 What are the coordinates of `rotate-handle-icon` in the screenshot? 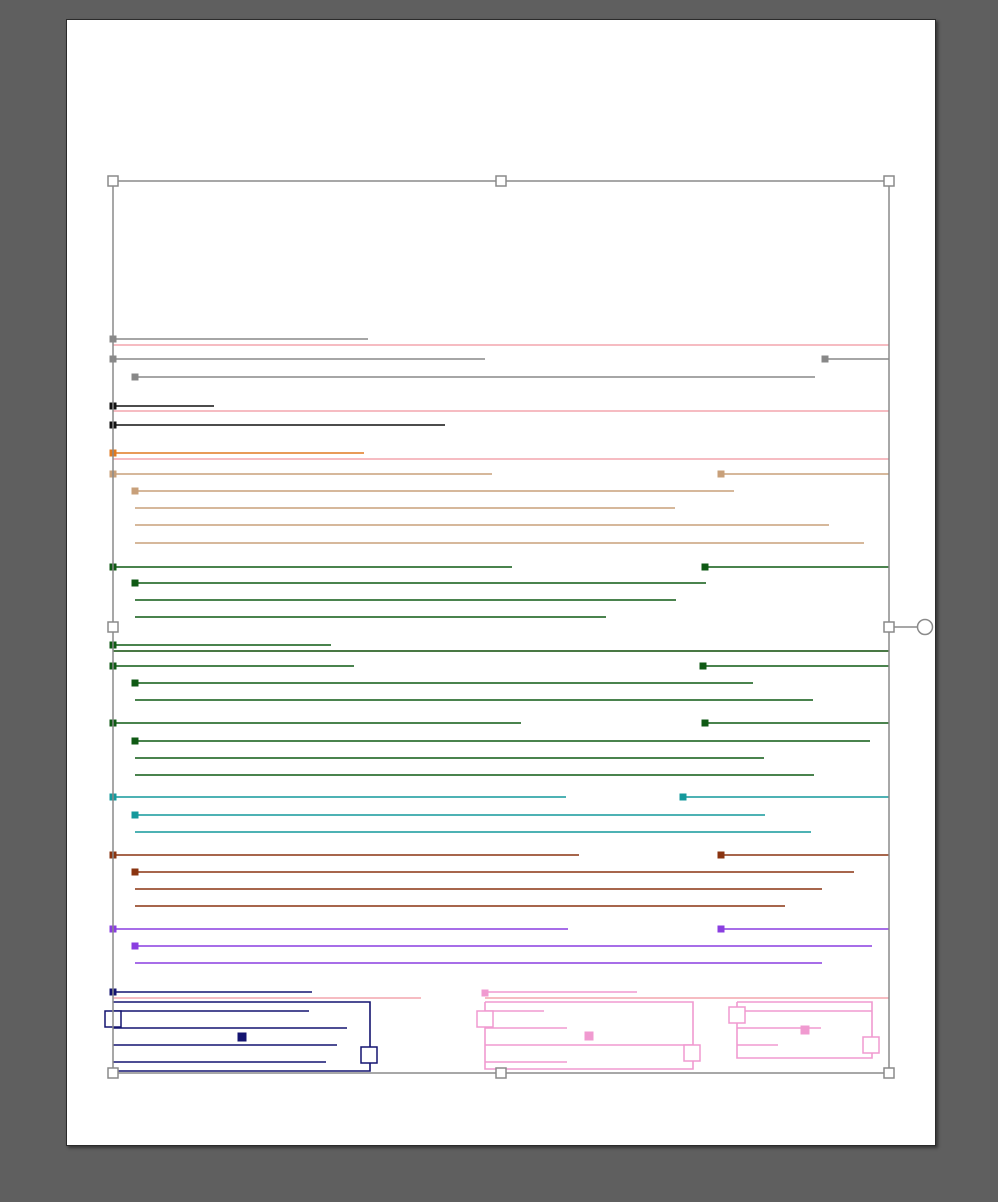 It's located at (925, 627).